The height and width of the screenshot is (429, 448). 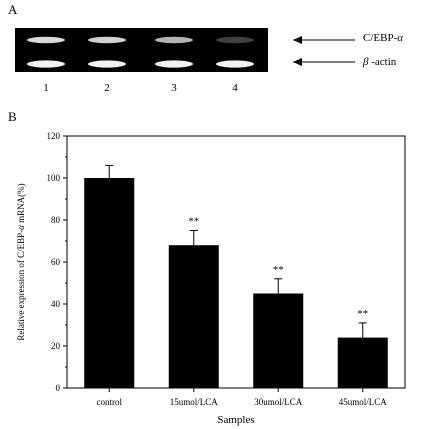 I want to click on lane-labels: 1 2 3 4, so click(x=140, y=88).